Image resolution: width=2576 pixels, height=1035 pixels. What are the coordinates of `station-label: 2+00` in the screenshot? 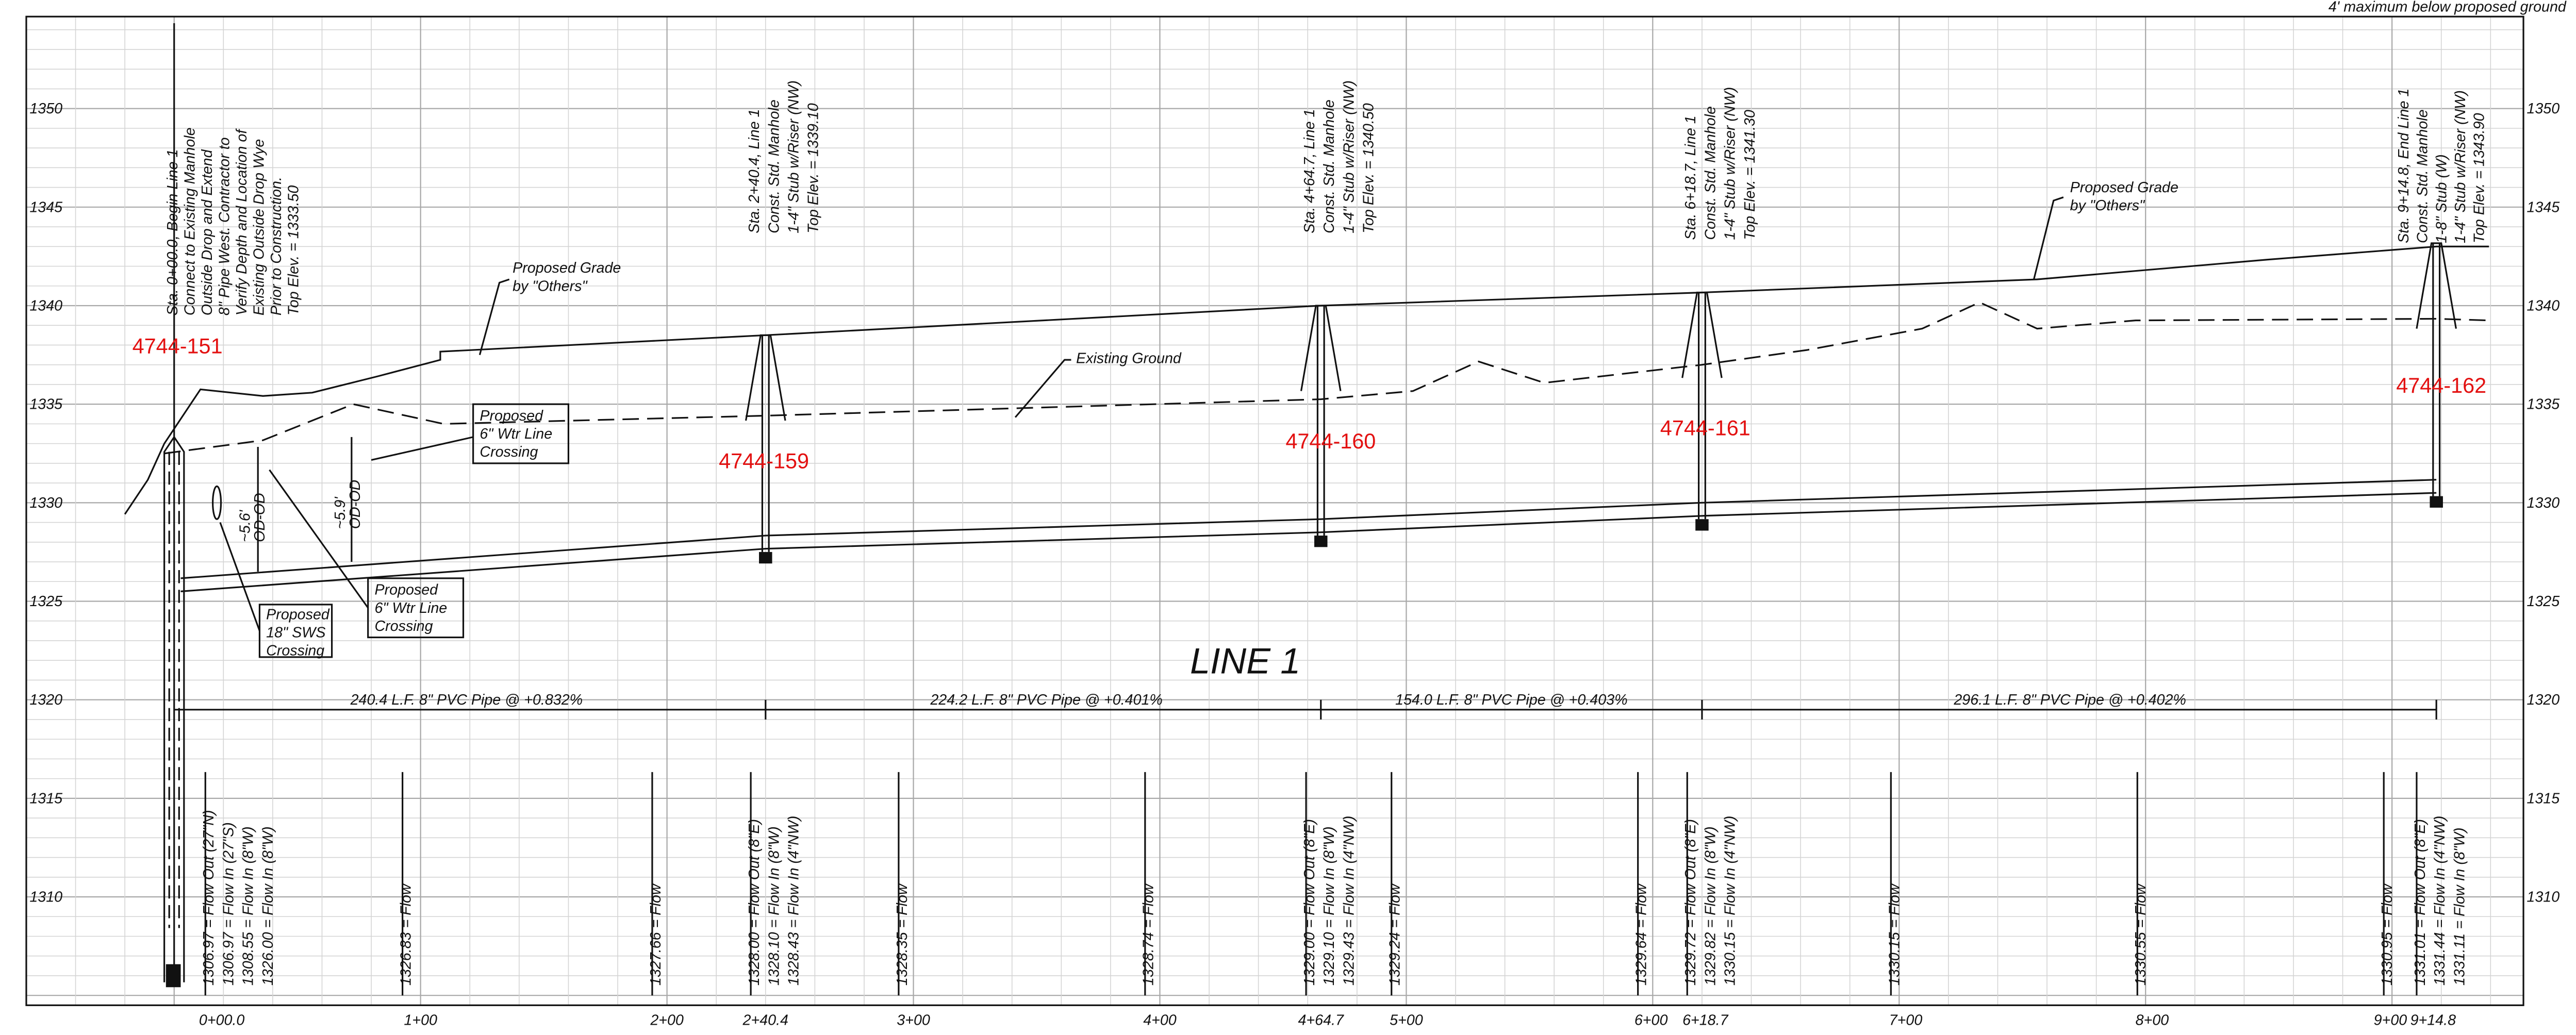 It's located at (667, 1020).